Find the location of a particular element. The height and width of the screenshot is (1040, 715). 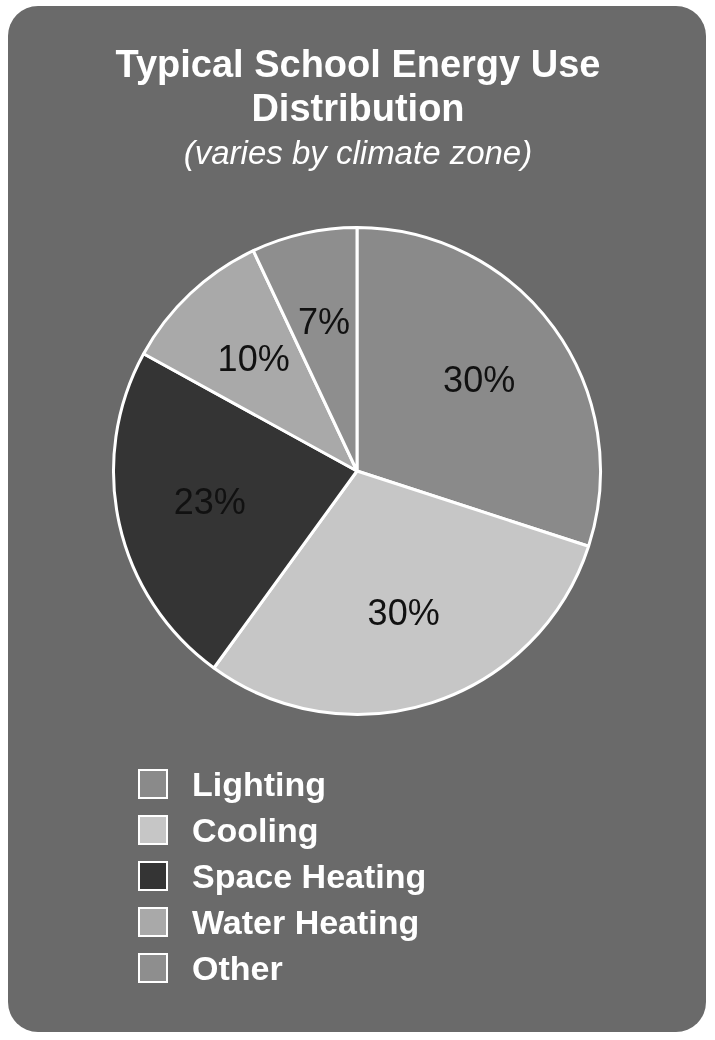

legend-label: Lighting is located at coordinates (259, 784).